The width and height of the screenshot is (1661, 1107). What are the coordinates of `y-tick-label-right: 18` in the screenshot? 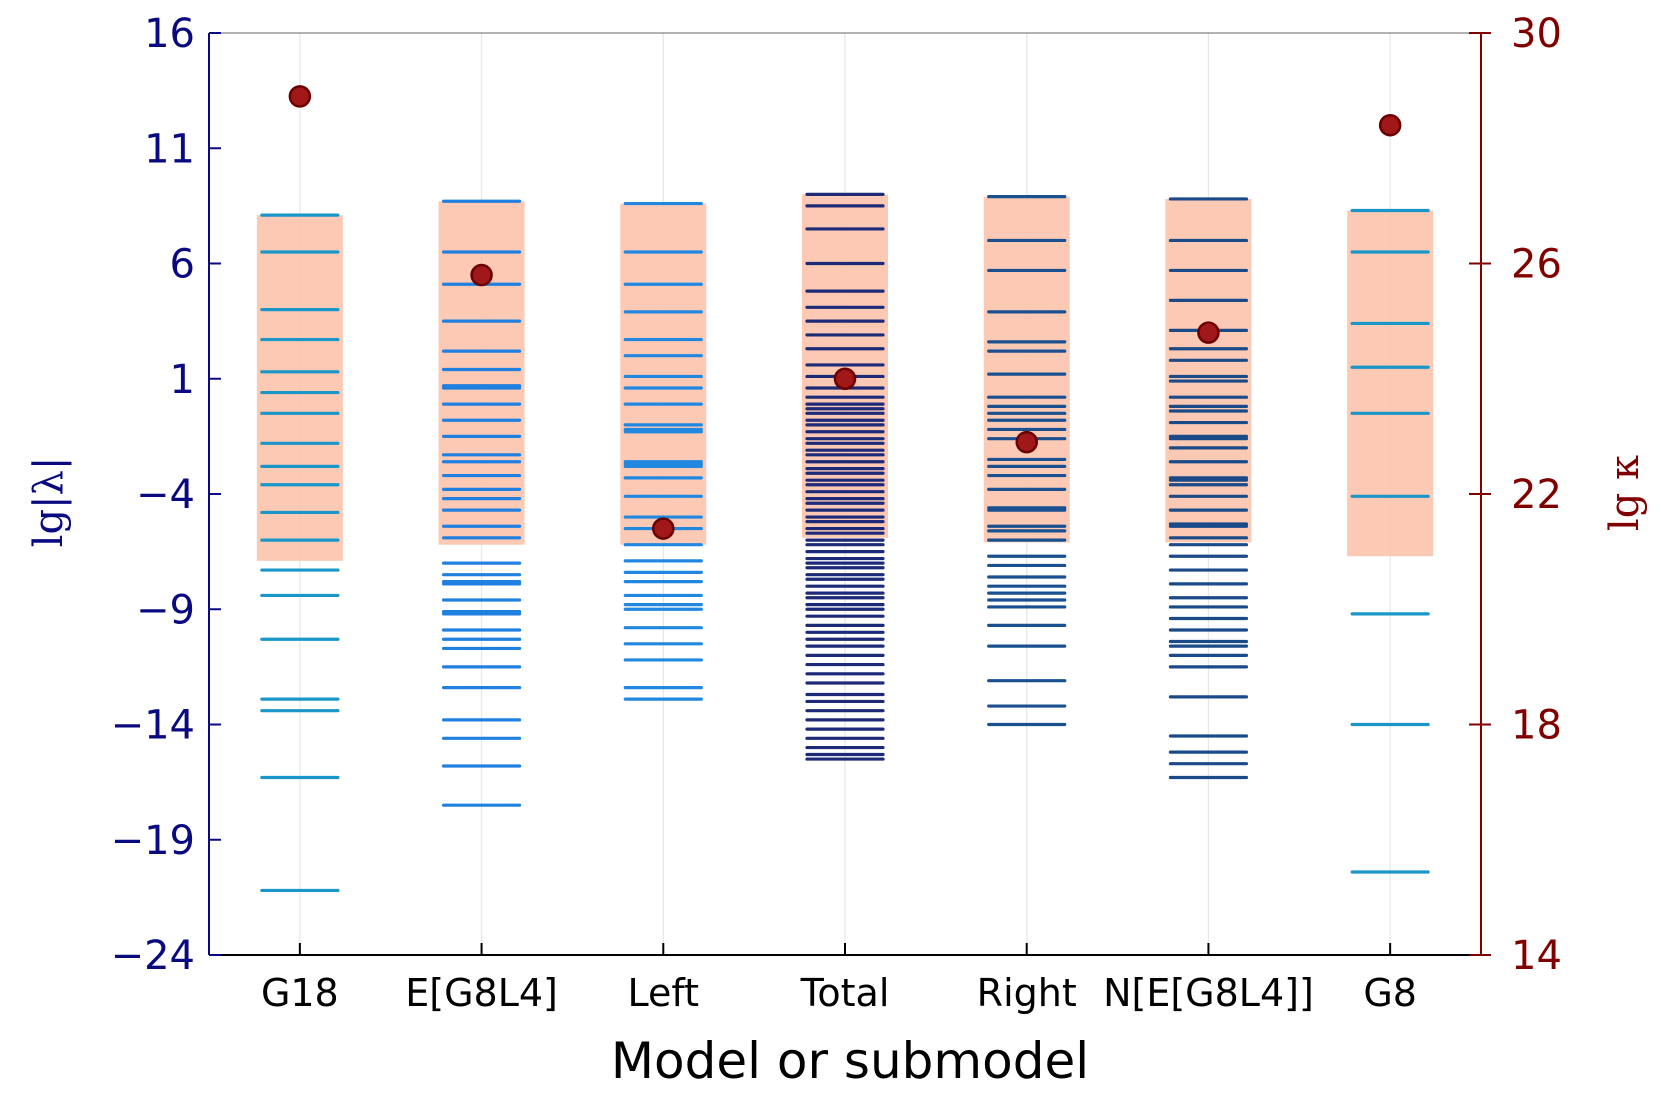 It's located at (1536, 726).